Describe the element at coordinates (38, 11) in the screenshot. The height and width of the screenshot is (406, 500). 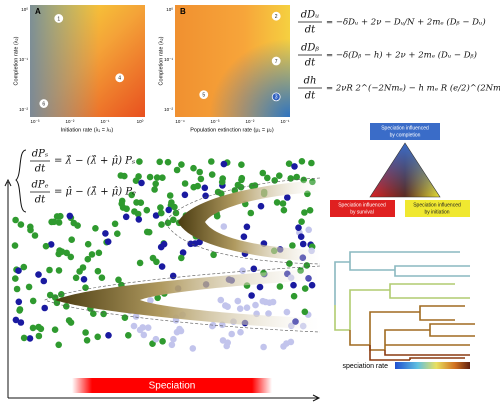
I see `panel-label: A` at that location.